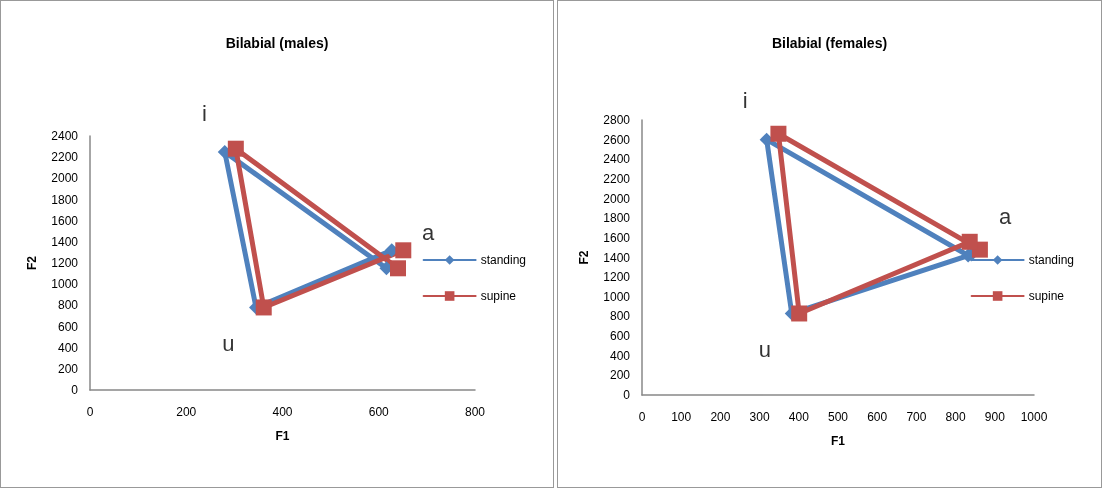 The image size is (1102, 490). I want to click on x-tick-label: 900, so click(995, 417).